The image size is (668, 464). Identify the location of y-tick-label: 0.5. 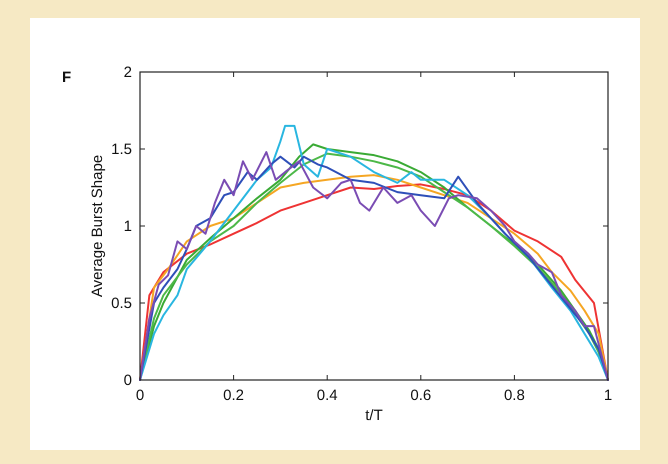
(121, 303).